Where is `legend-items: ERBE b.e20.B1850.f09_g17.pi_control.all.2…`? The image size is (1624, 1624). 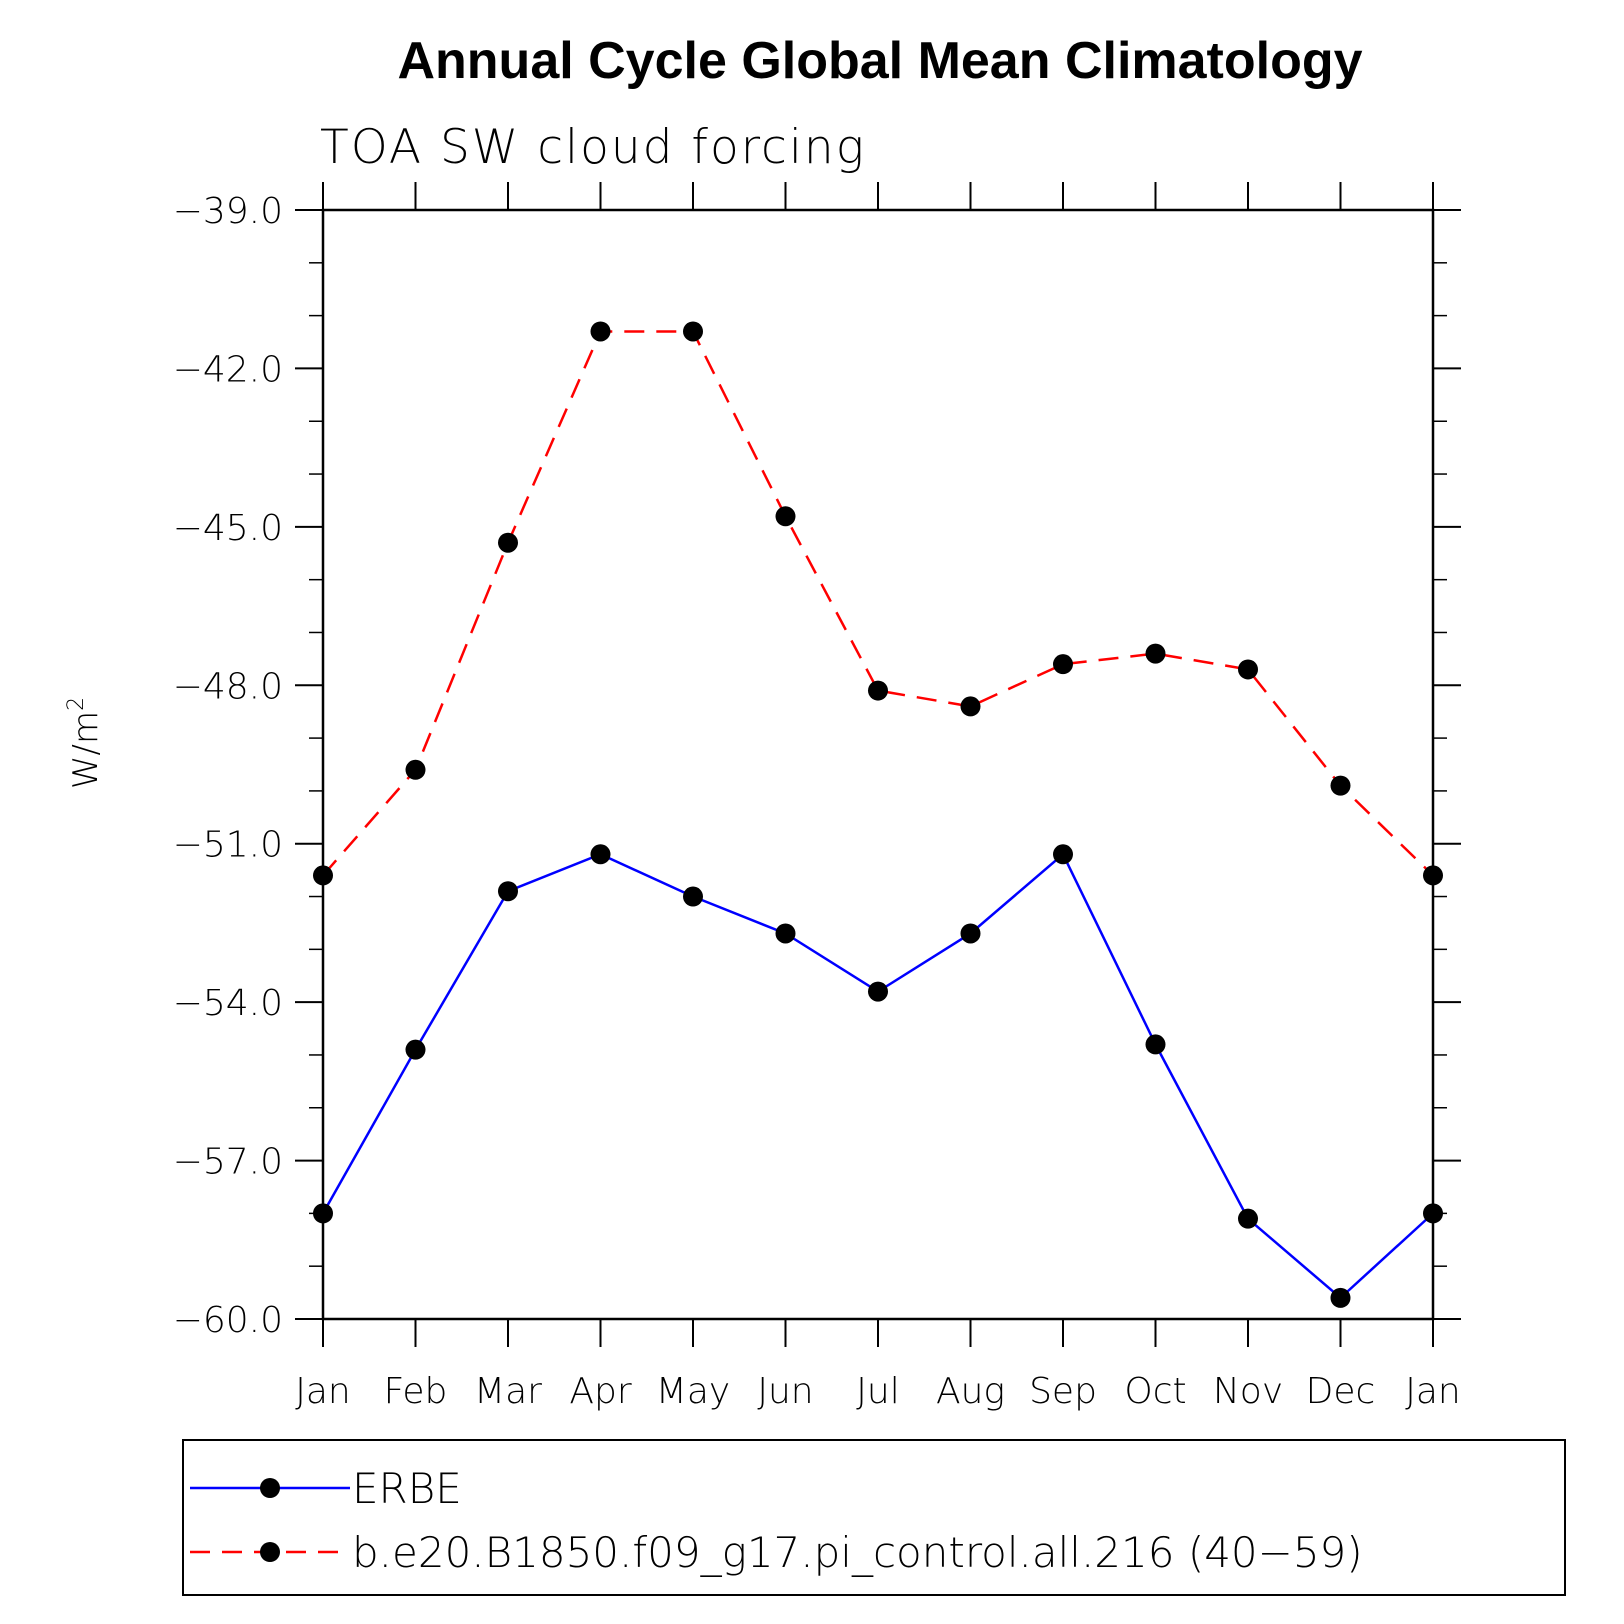
legend-items: ERBE b.e20.B1850.f09_g17.pi_control.all.2… is located at coordinates (776, 1520).